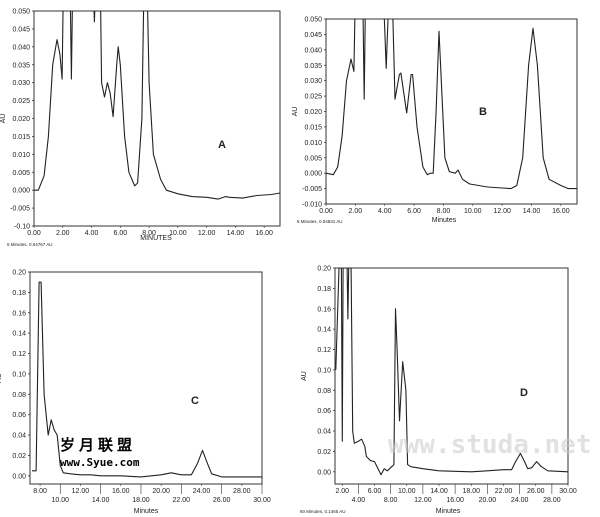 This screenshot has height=517, width=600. I want to click on panel-label: D, so click(524, 393).